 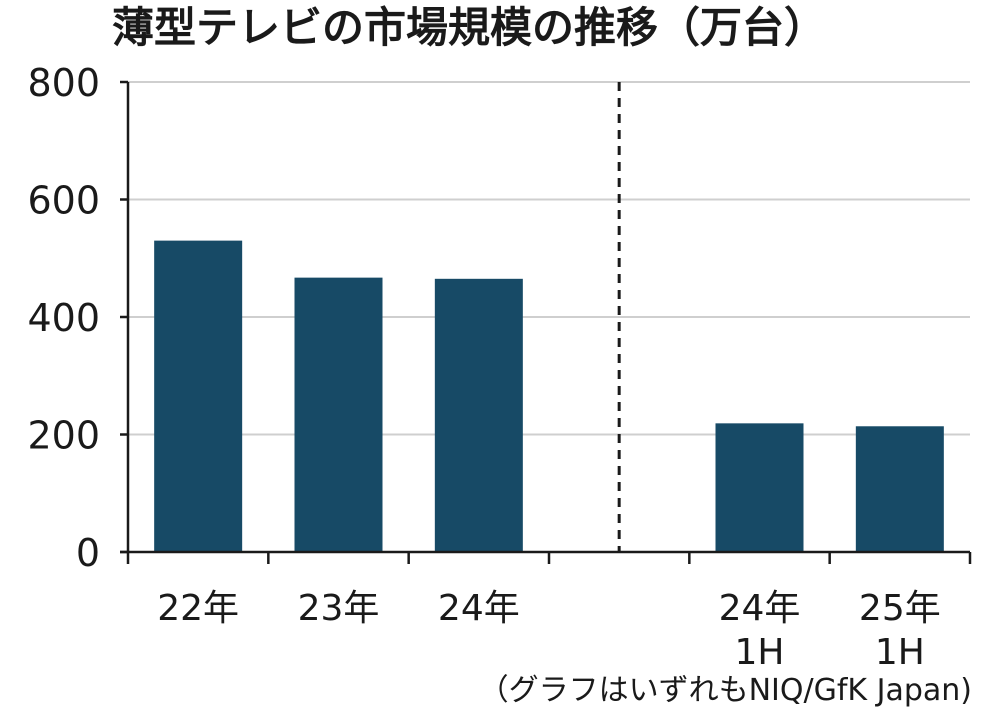 I want to click on source-note: （グラフはいずれもNIQ/GfK Japan), so click(x=725, y=690).